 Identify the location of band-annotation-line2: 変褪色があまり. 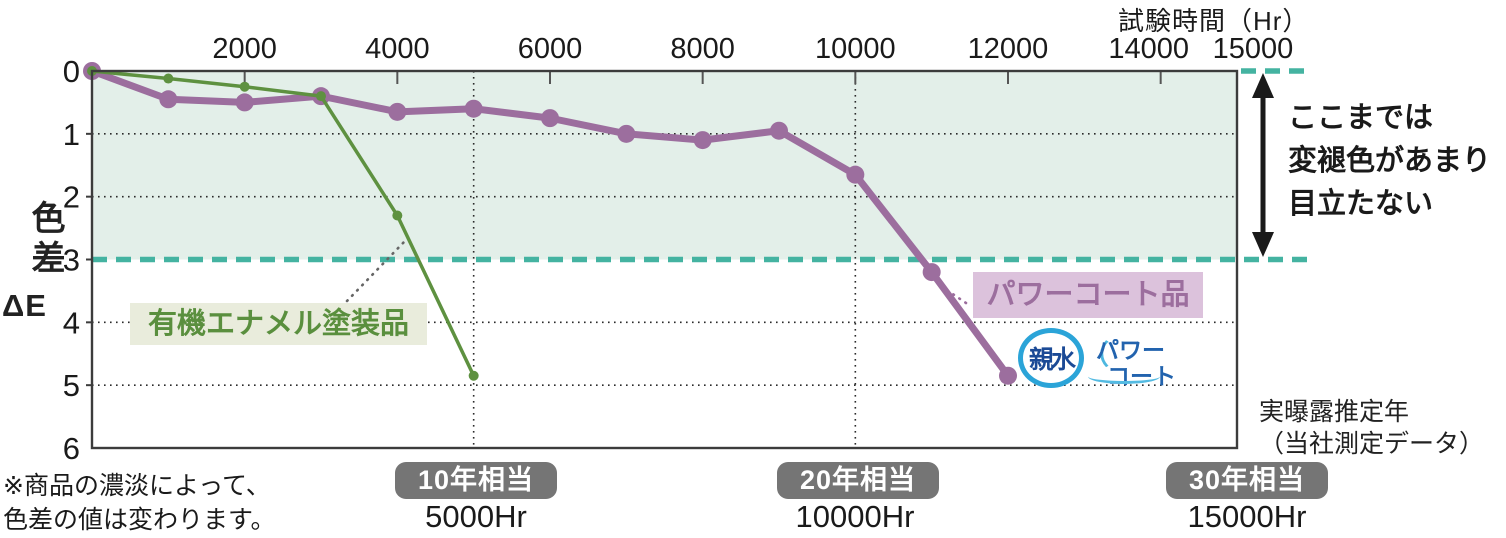
(1390, 161).